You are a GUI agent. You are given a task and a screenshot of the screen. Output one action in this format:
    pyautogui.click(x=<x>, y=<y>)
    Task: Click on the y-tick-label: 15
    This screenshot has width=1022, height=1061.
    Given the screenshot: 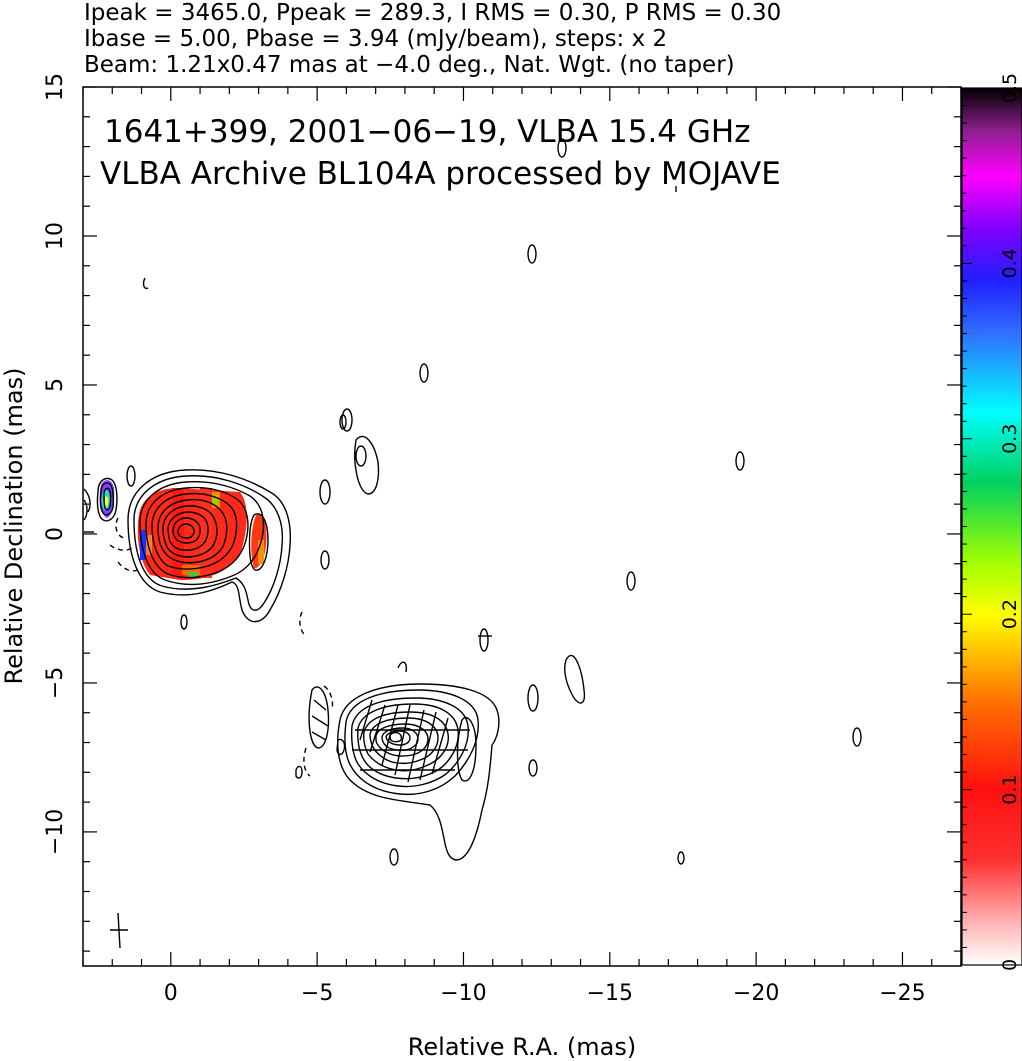 What is the action you would take?
    pyautogui.click(x=55, y=87)
    